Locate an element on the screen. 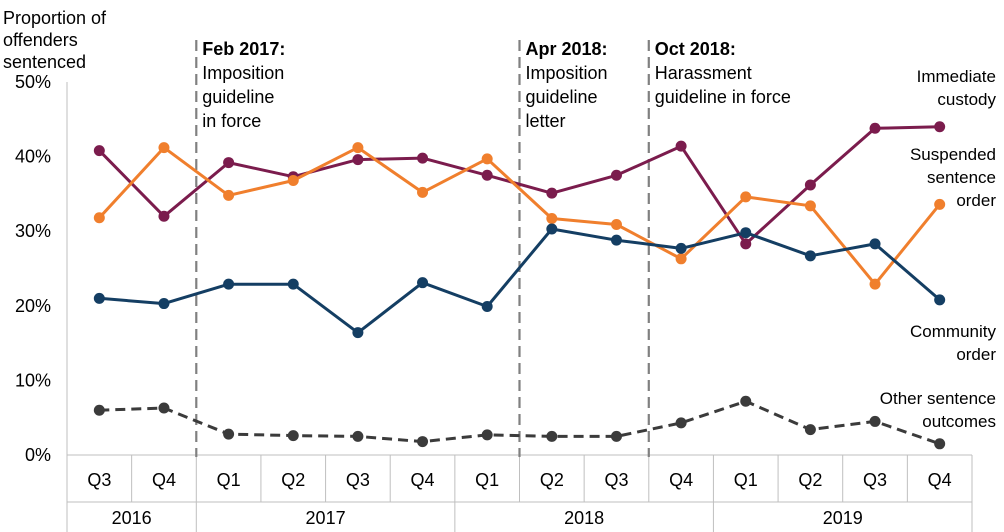  annotation-text-line: letter is located at coordinates (546, 121).